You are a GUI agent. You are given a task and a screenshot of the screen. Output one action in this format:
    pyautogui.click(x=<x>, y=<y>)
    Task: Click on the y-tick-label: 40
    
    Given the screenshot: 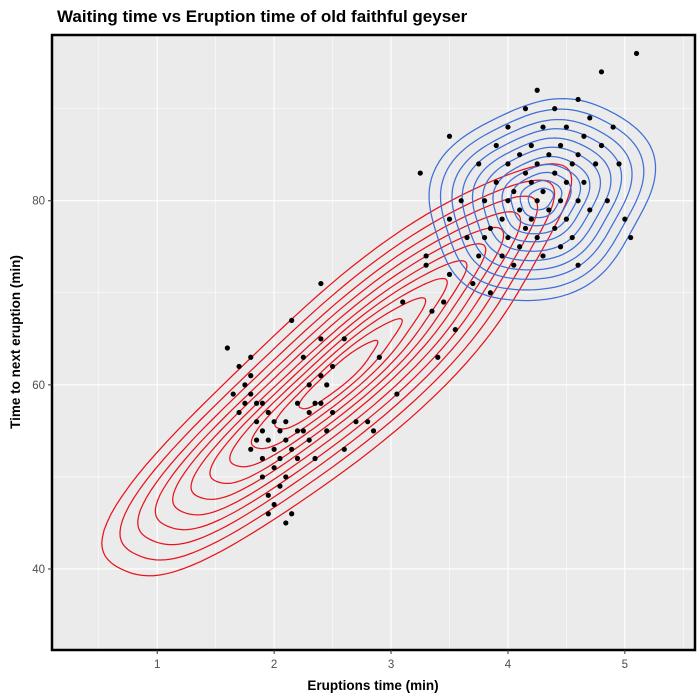 What is the action you would take?
    pyautogui.click(x=38, y=570)
    